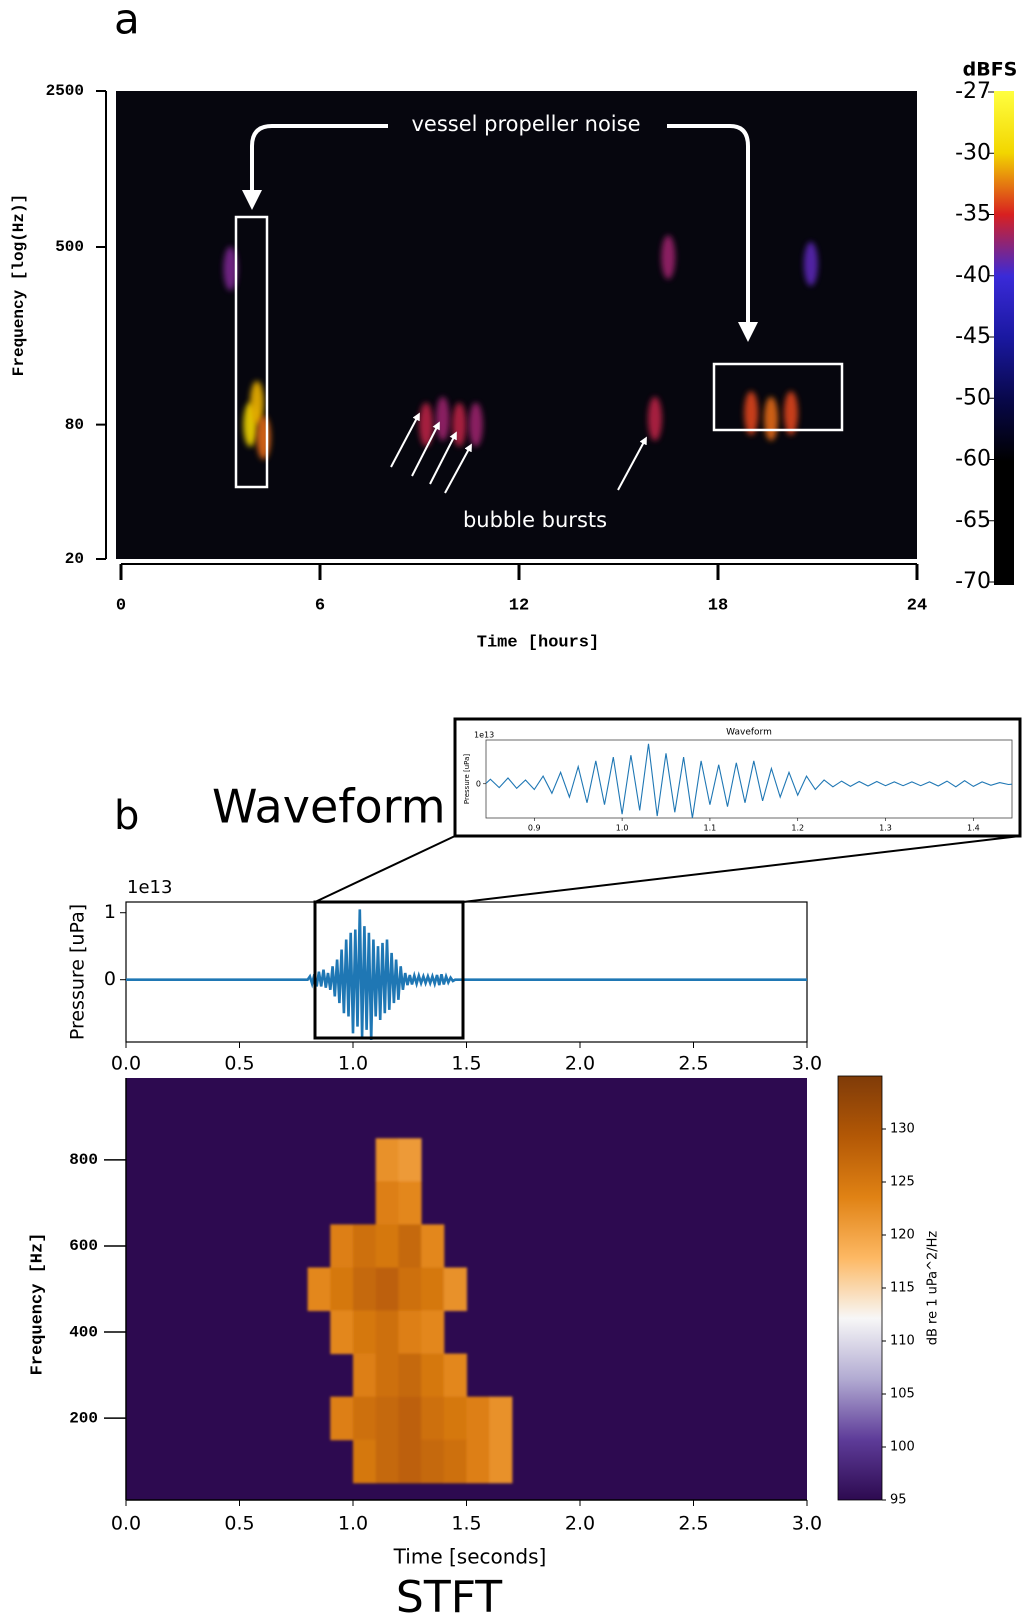 This screenshot has height=1623, width=1022. Describe the element at coordinates (749, 733) in the screenshot. I see `inset-title: Waveform` at that location.